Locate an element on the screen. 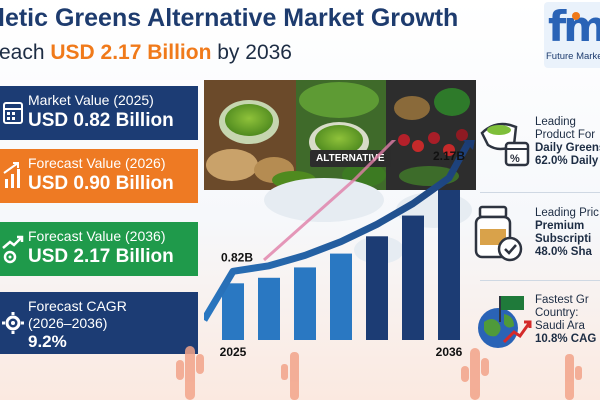 The image size is (600, 400). card-value: USD 0.90 Billion is located at coordinates (101, 183).